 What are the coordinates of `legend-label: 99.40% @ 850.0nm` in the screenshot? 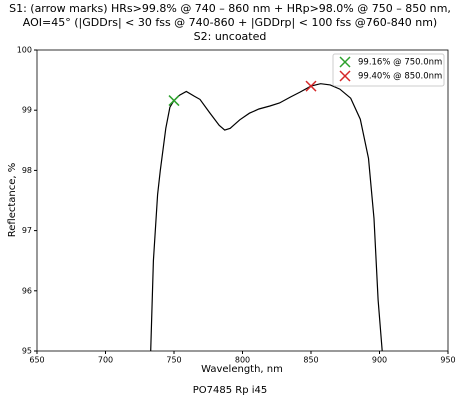 It's located at (400, 77).